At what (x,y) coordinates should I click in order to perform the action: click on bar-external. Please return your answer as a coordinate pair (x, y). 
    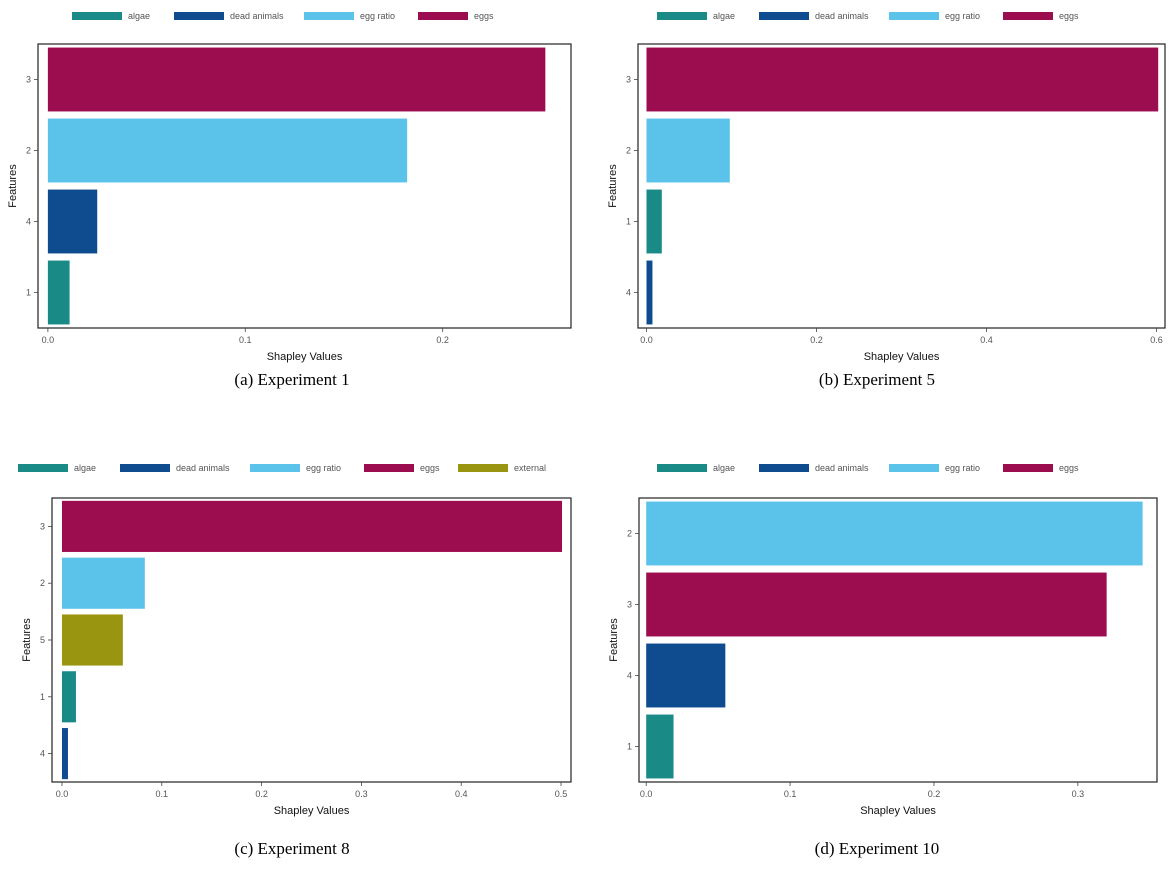
    Looking at the image, I should click on (92, 640).